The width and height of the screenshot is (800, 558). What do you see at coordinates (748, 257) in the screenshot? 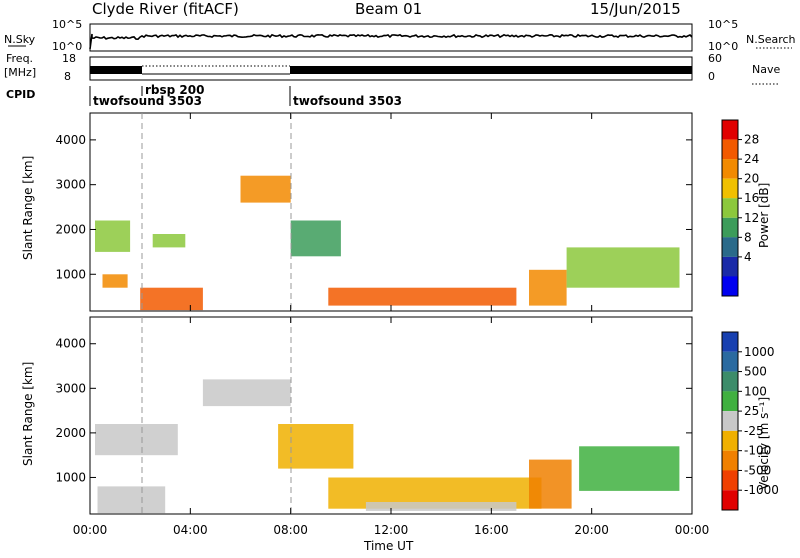
I see `power-colorbar-tick: 4` at bounding box center [748, 257].